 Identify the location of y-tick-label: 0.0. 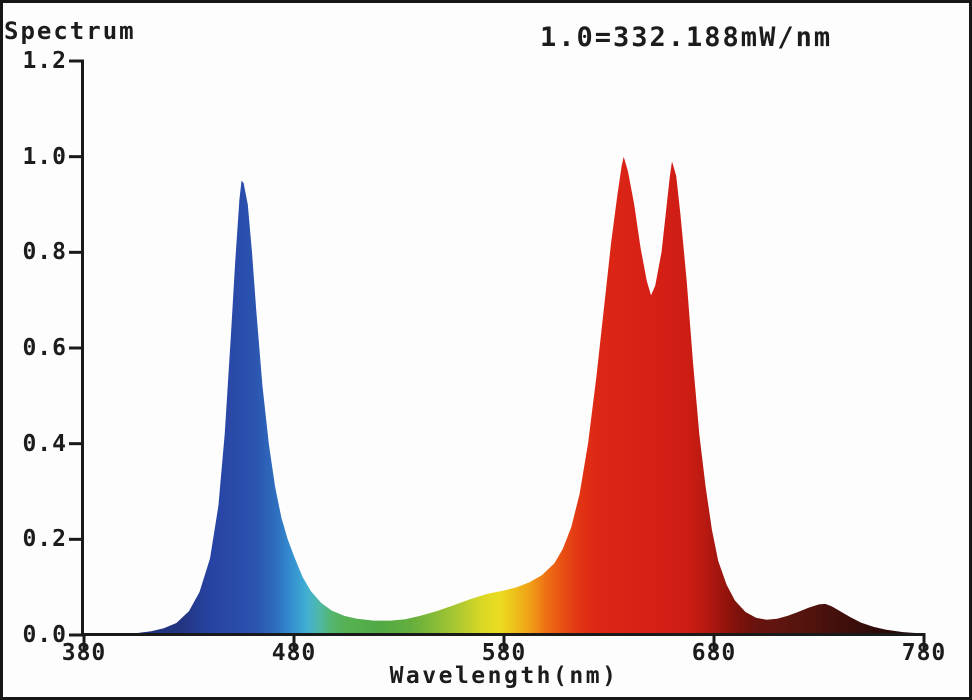
(44, 635).